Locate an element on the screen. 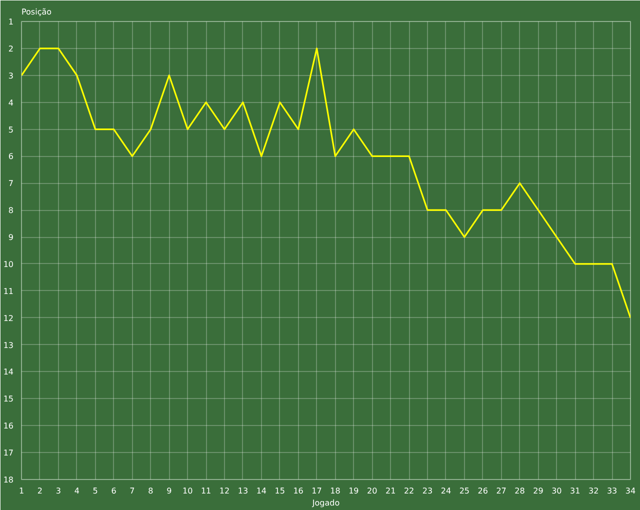 The width and height of the screenshot is (640, 510). x-tick-label: 24 is located at coordinates (446, 491).